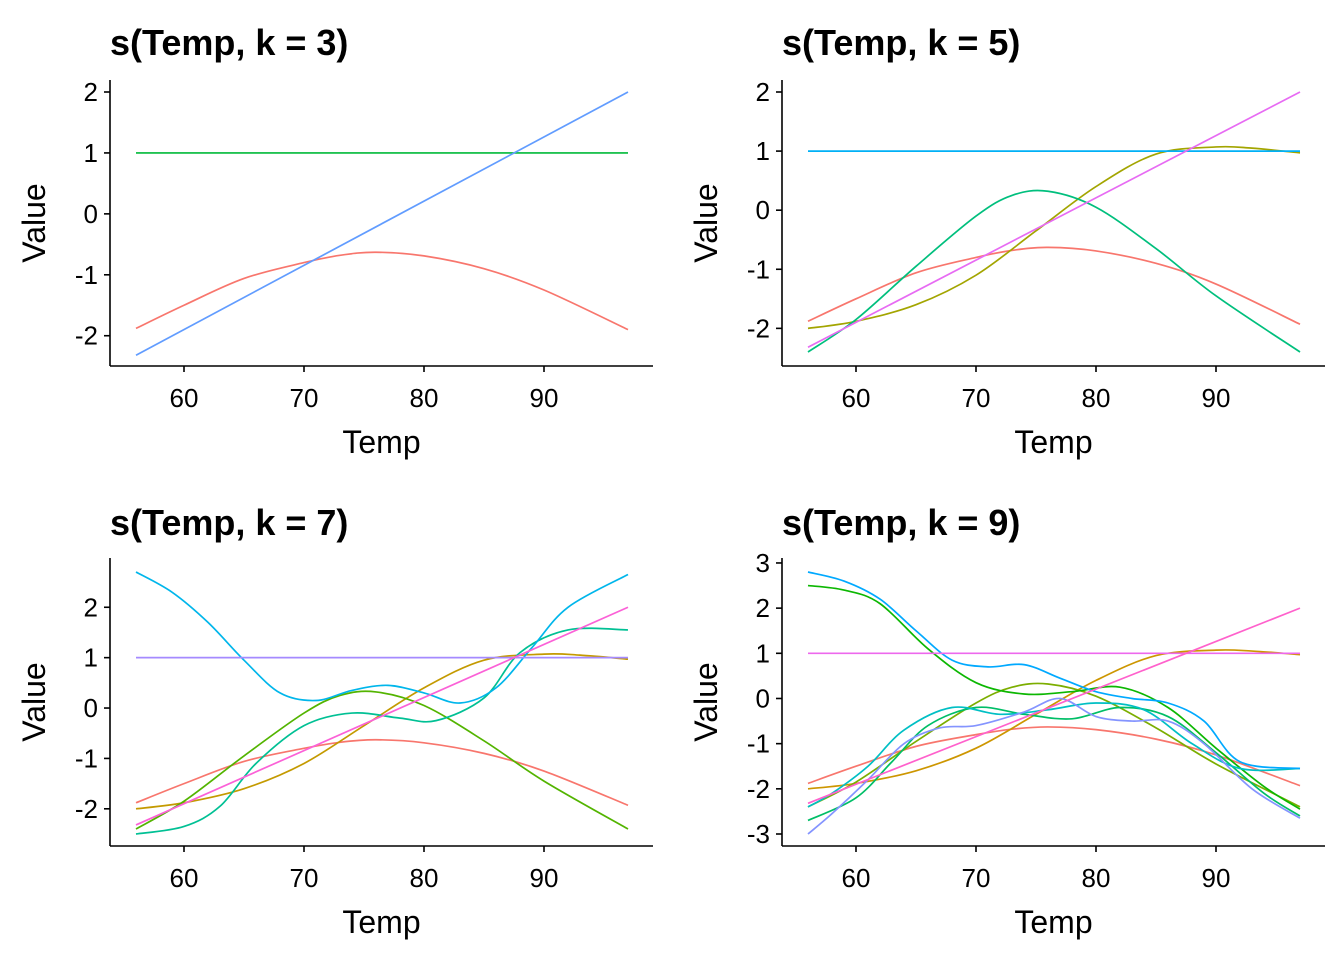  I want to click on y-tick-label: 3, so click(763, 563).